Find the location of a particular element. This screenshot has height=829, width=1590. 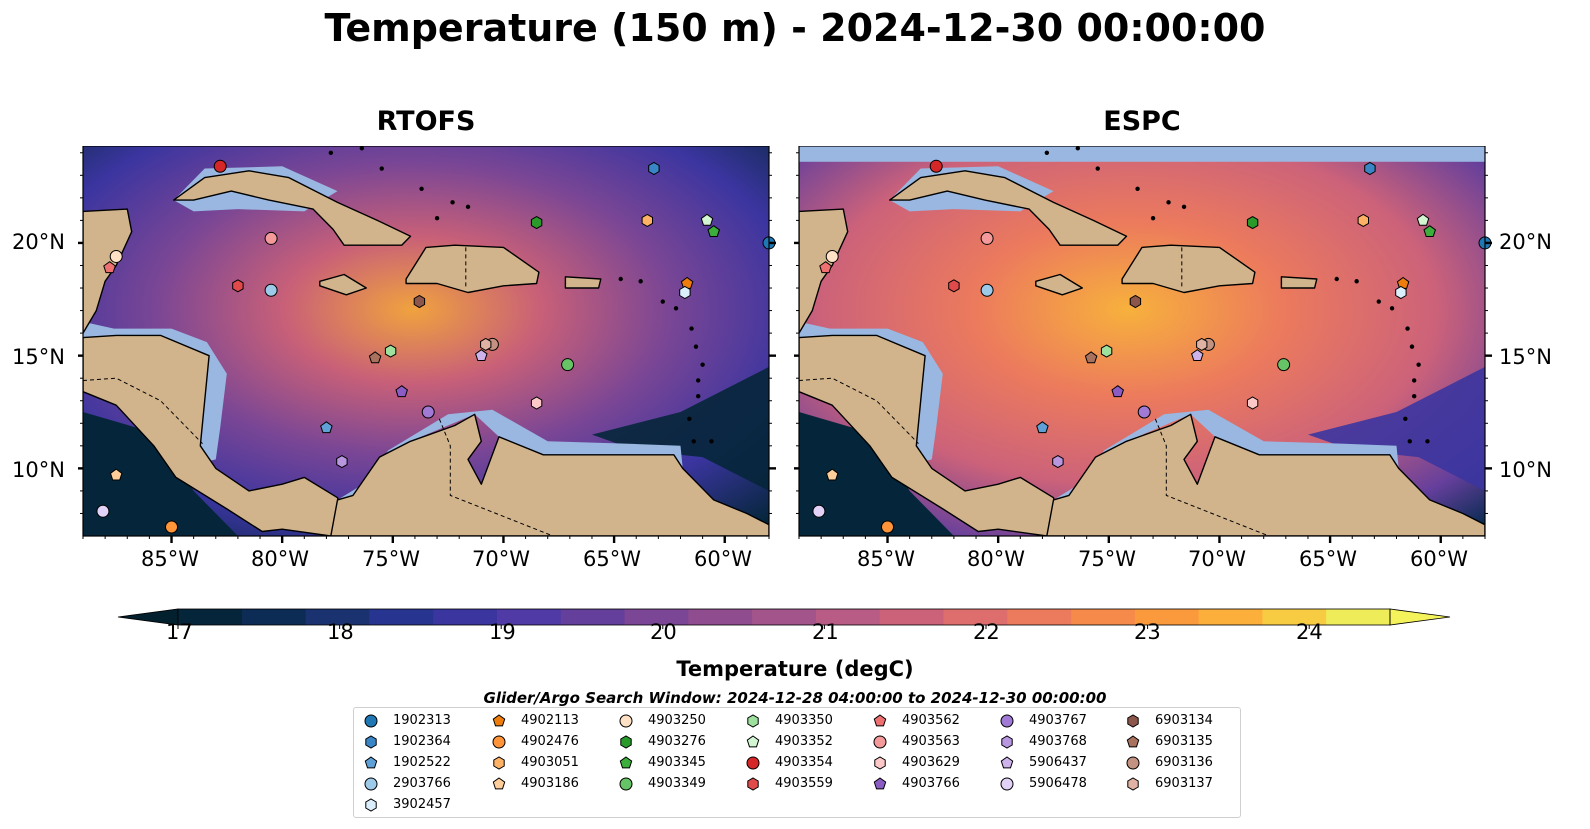

legend-label: 4903562 is located at coordinates (931, 720).